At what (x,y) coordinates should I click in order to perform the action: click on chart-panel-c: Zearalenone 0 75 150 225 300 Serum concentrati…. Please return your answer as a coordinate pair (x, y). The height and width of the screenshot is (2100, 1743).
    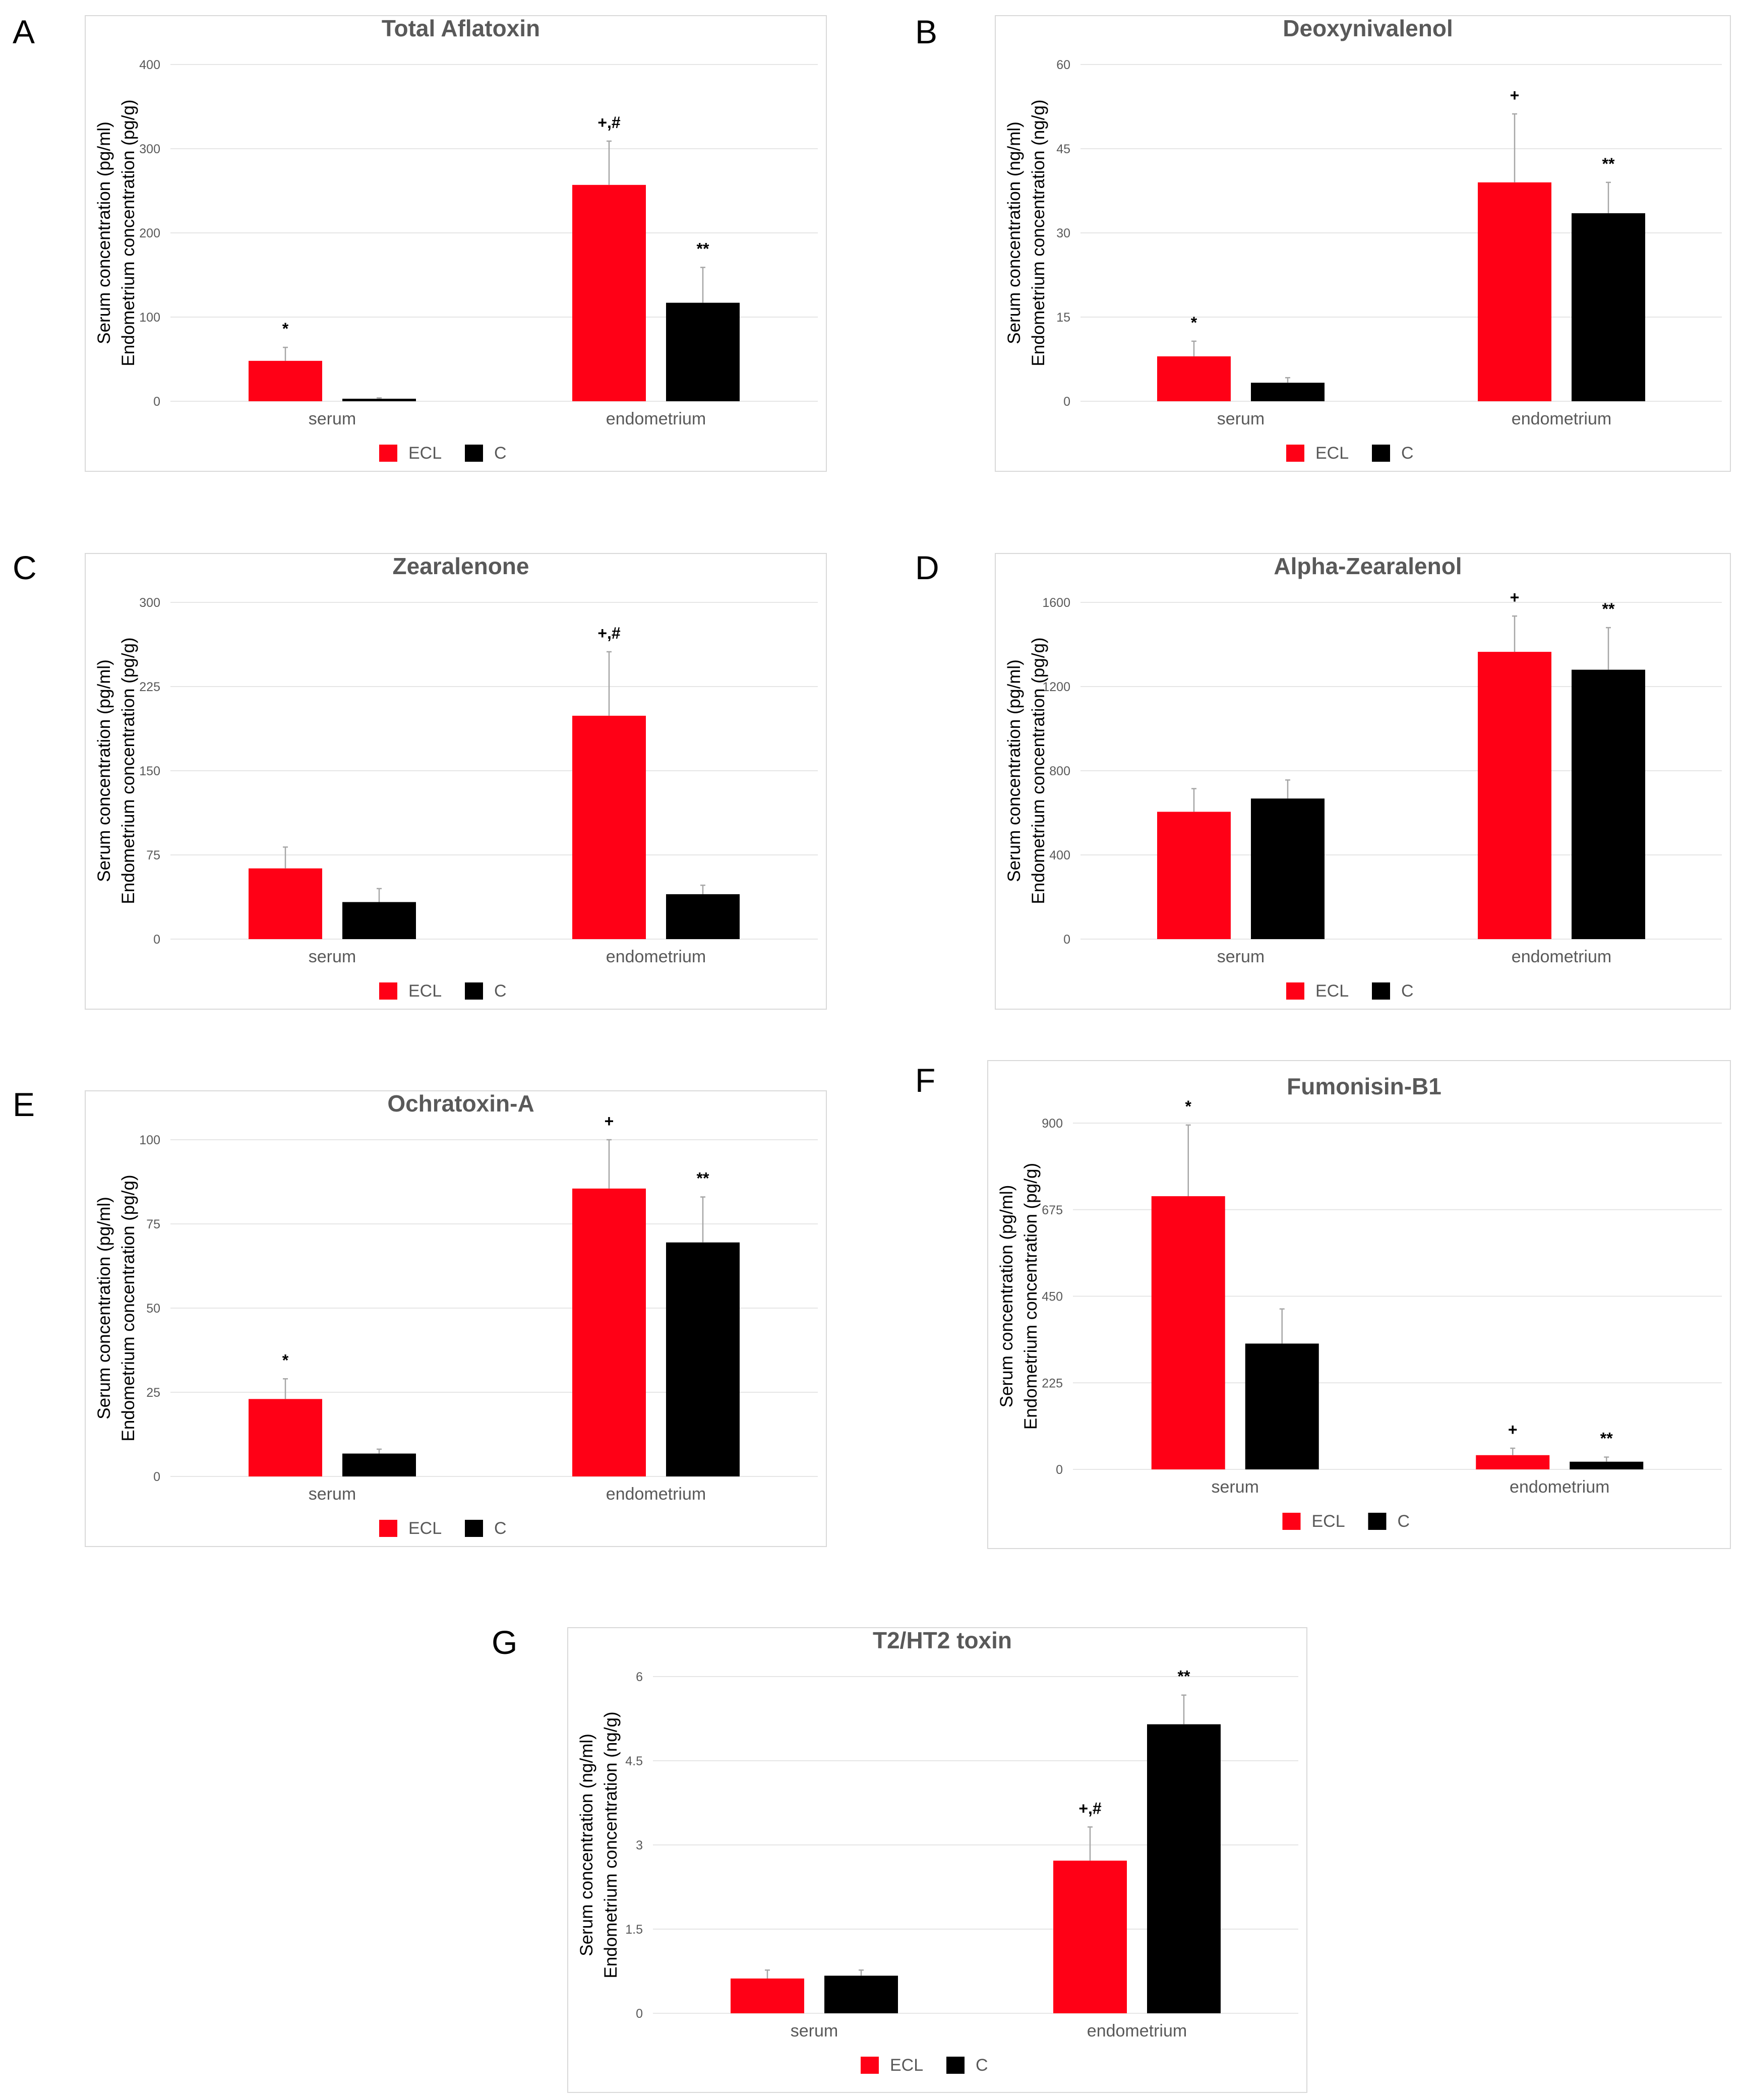
    Looking at the image, I should click on (456, 781).